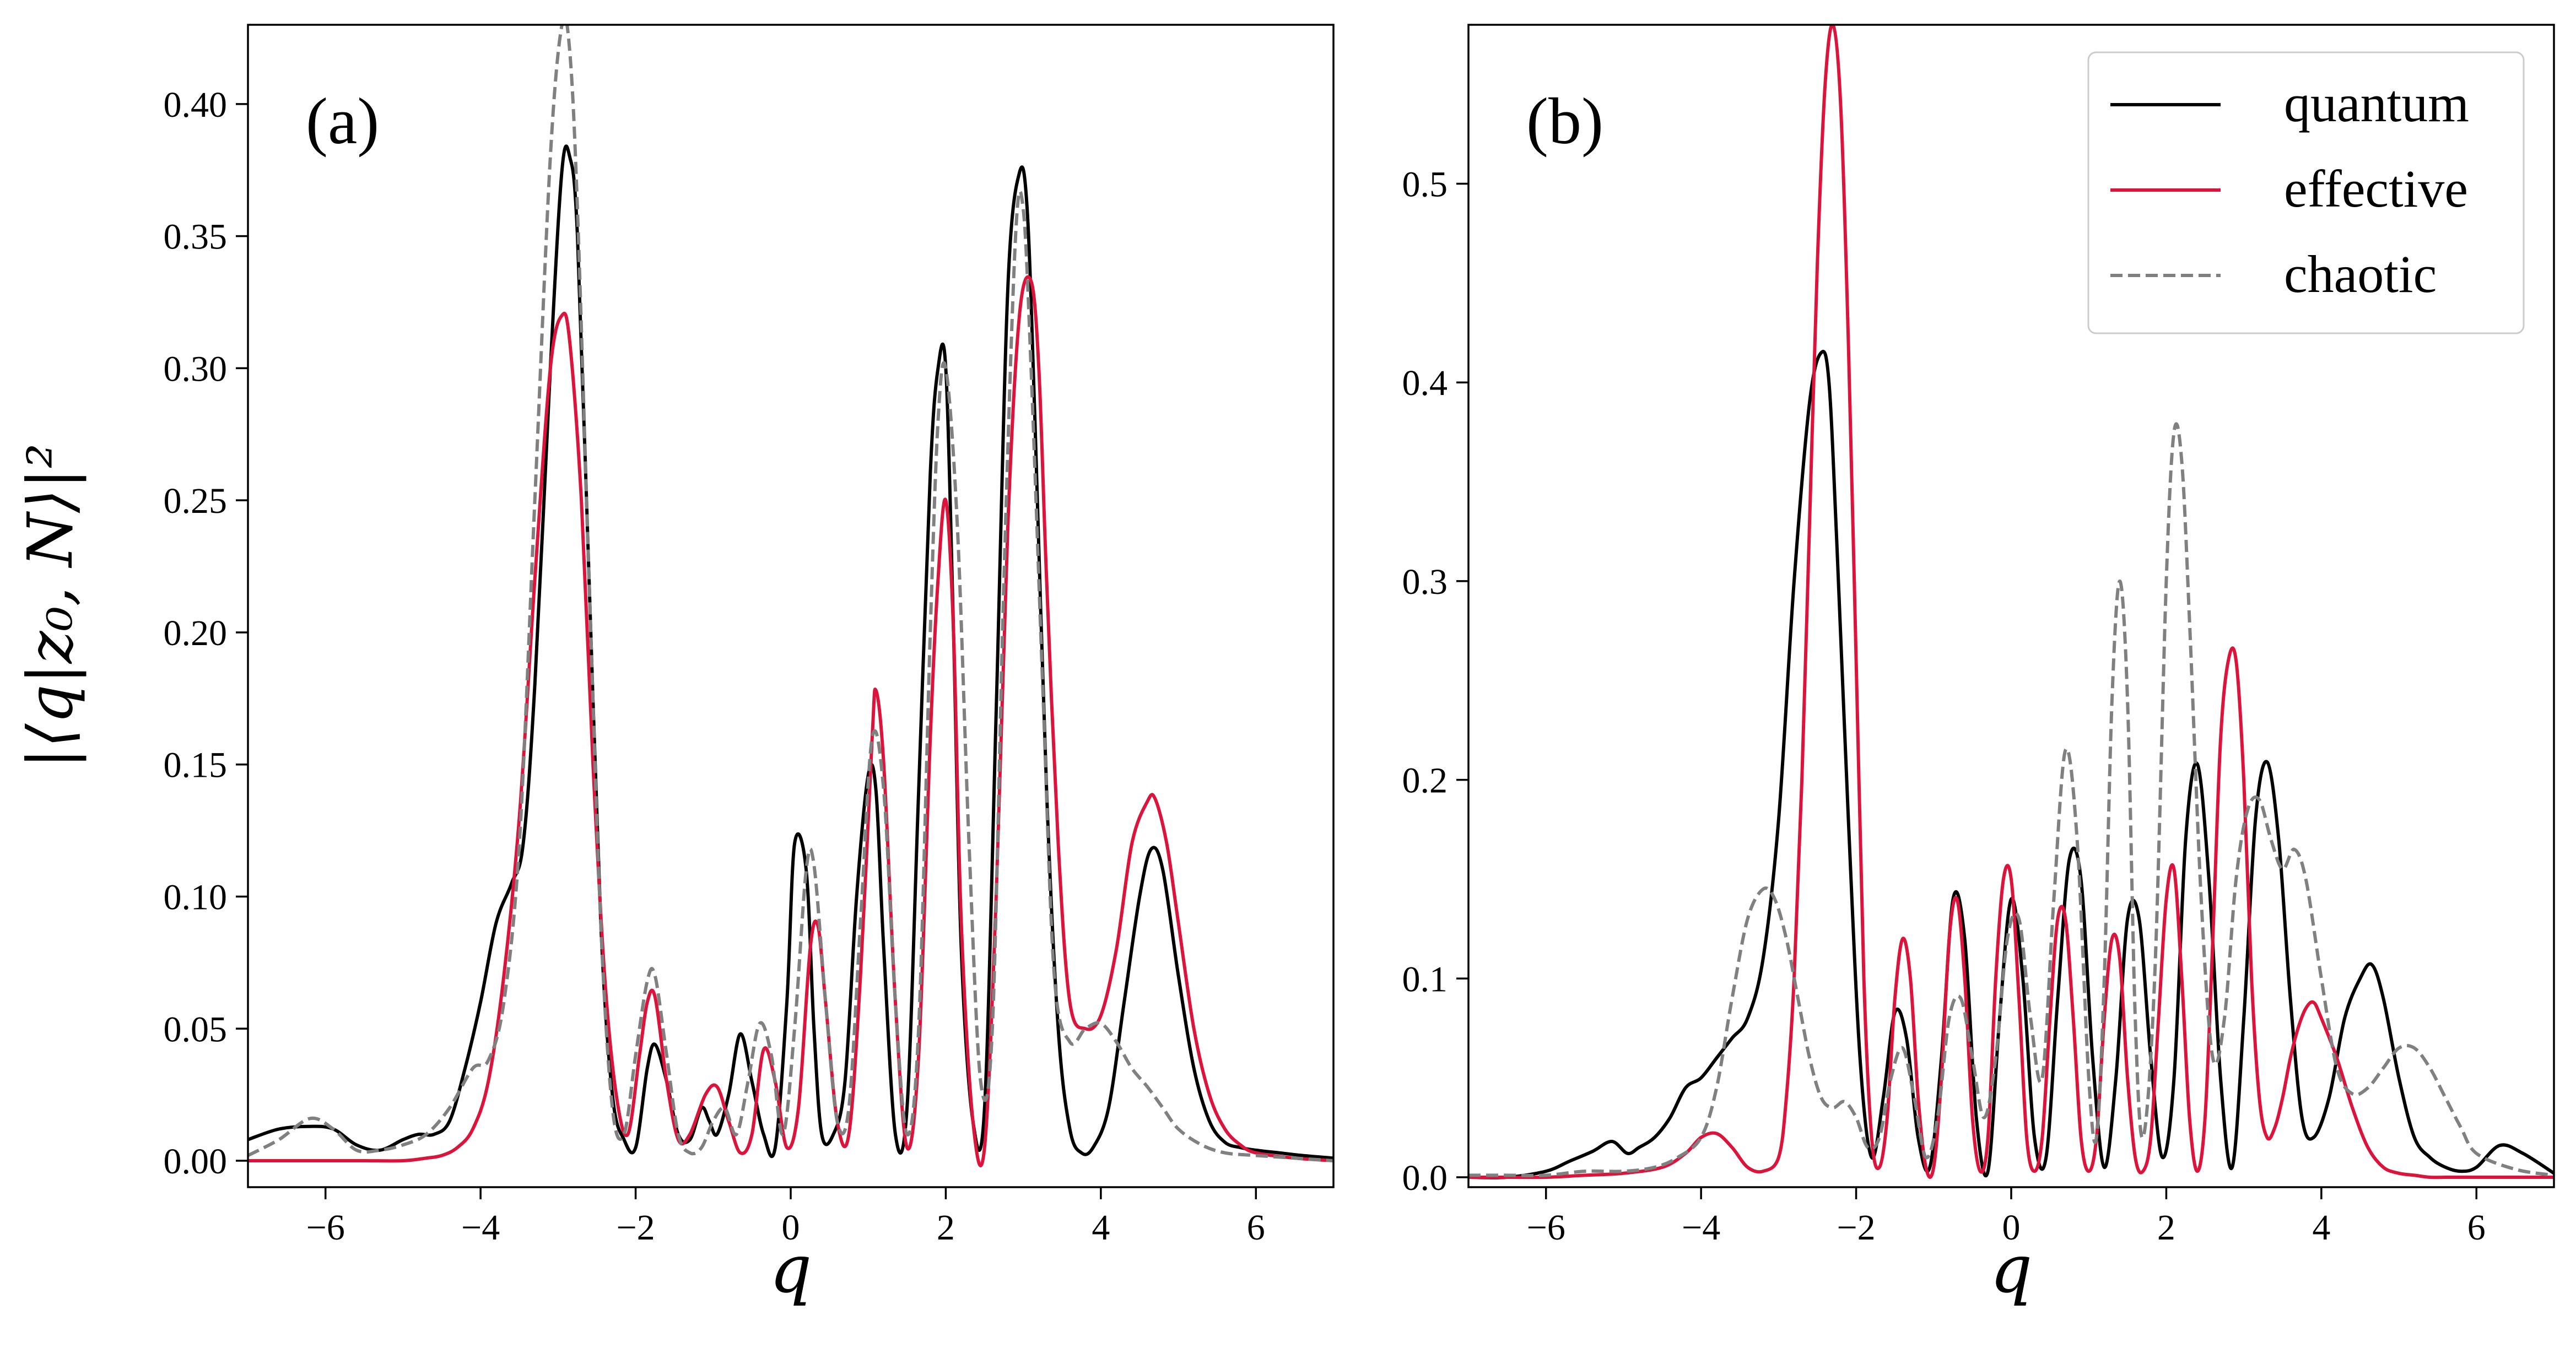 The height and width of the screenshot is (1364, 2576). Describe the element at coordinates (196, 501) in the screenshot. I see `y-tick-label: 0.25` at that location.